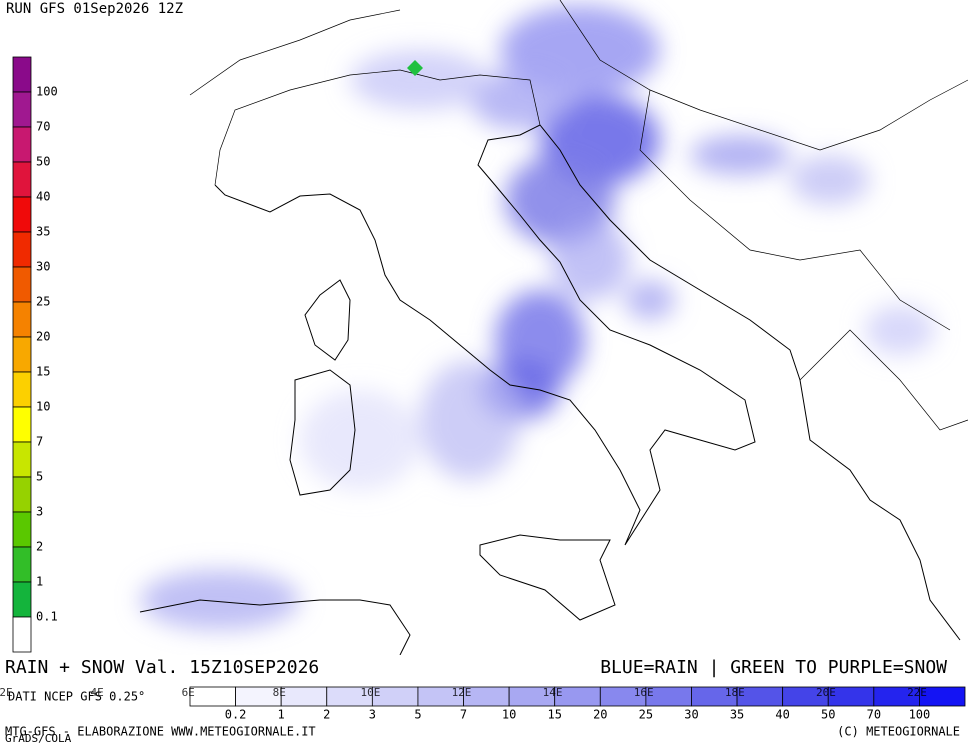  Describe the element at coordinates (47, 92) in the screenshot. I see `snow-scale-label: 100` at that location.